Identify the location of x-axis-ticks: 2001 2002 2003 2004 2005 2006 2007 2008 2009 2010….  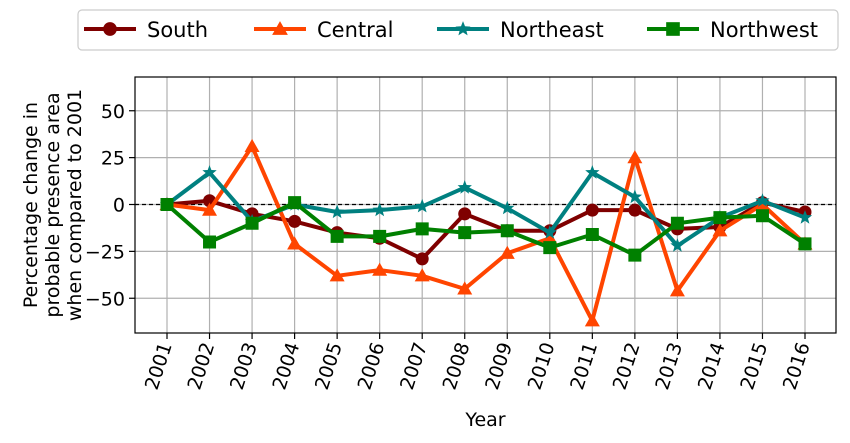
(478, 363).